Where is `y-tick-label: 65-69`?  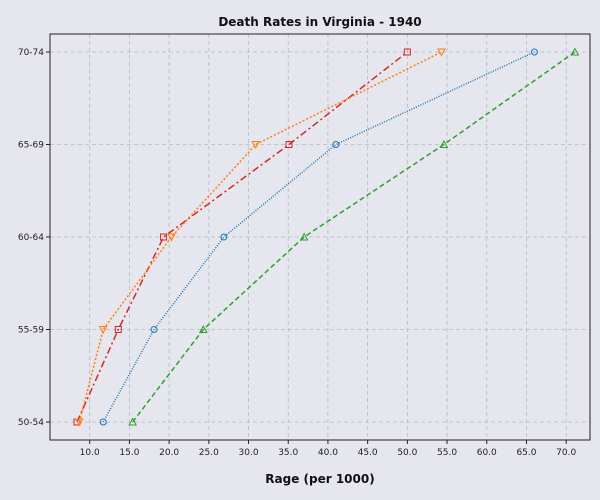 y-tick-label: 65-69 is located at coordinates (31, 146).